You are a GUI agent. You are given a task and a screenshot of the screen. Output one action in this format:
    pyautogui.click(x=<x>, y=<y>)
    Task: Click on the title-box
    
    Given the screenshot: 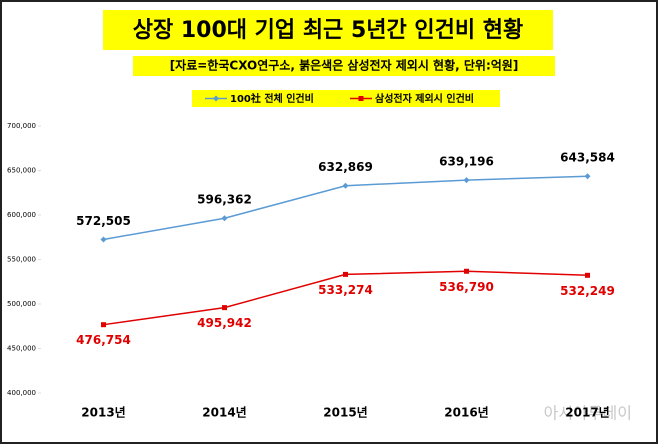 What is the action you would take?
    pyautogui.click(x=328, y=30)
    